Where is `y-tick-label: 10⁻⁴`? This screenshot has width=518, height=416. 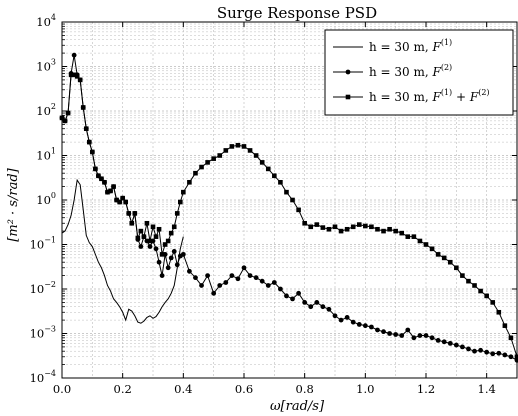
y-tick-label: 10⁻⁴ is located at coordinates (43, 377).